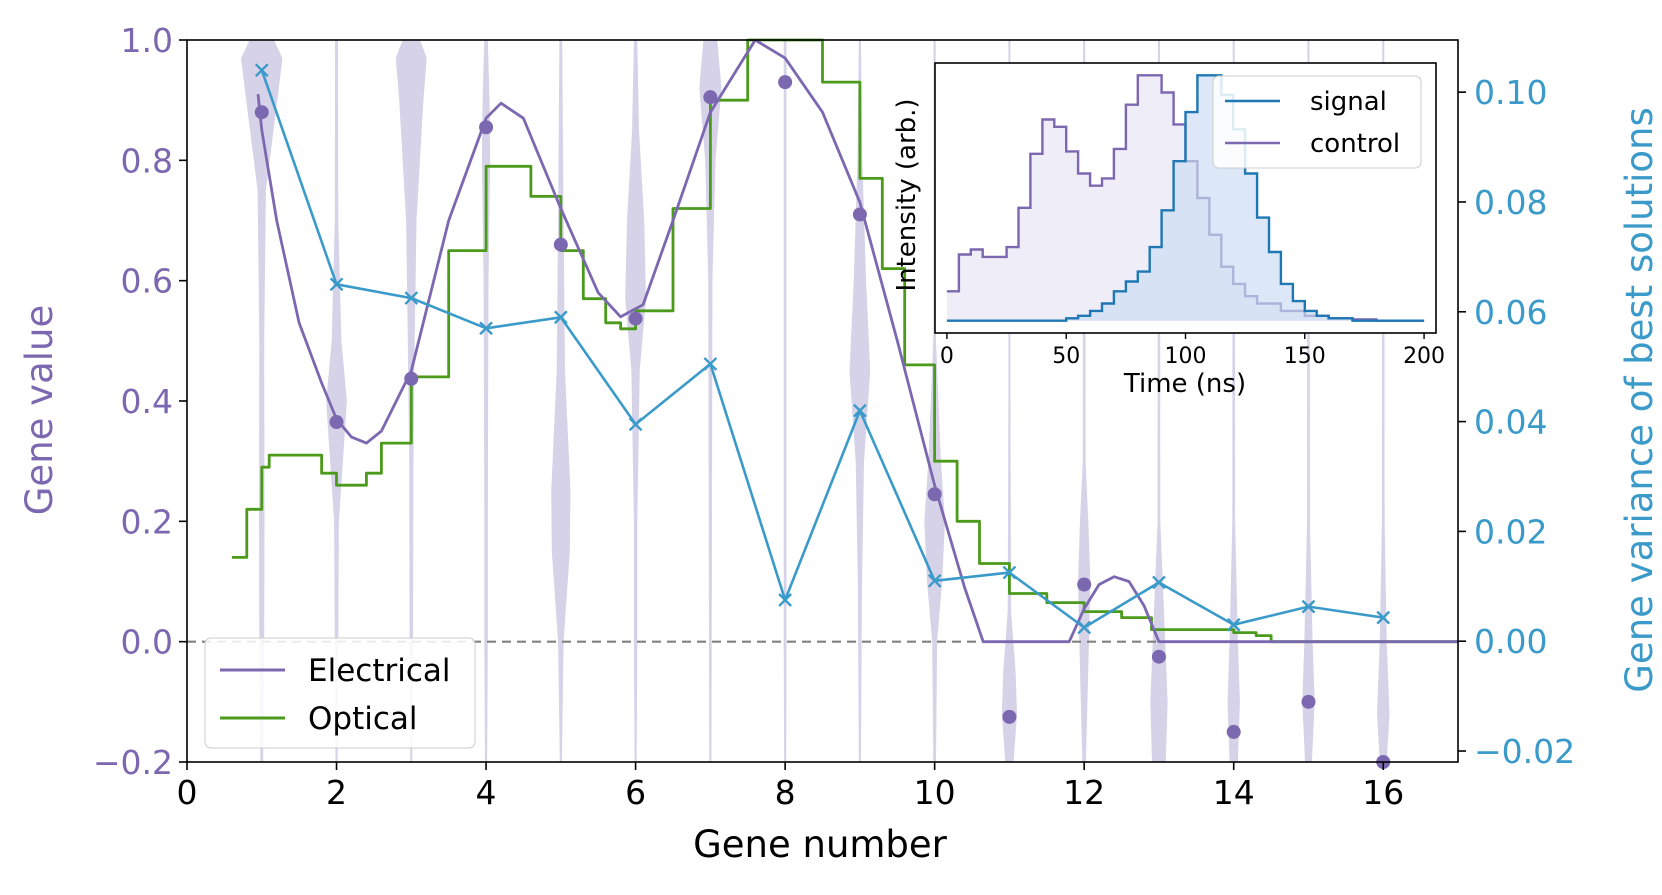 Image resolution: width=1662 pixels, height=895 pixels. Describe the element at coordinates (1383, 792) in the screenshot. I see `x-tick-label-8: 16` at that location.